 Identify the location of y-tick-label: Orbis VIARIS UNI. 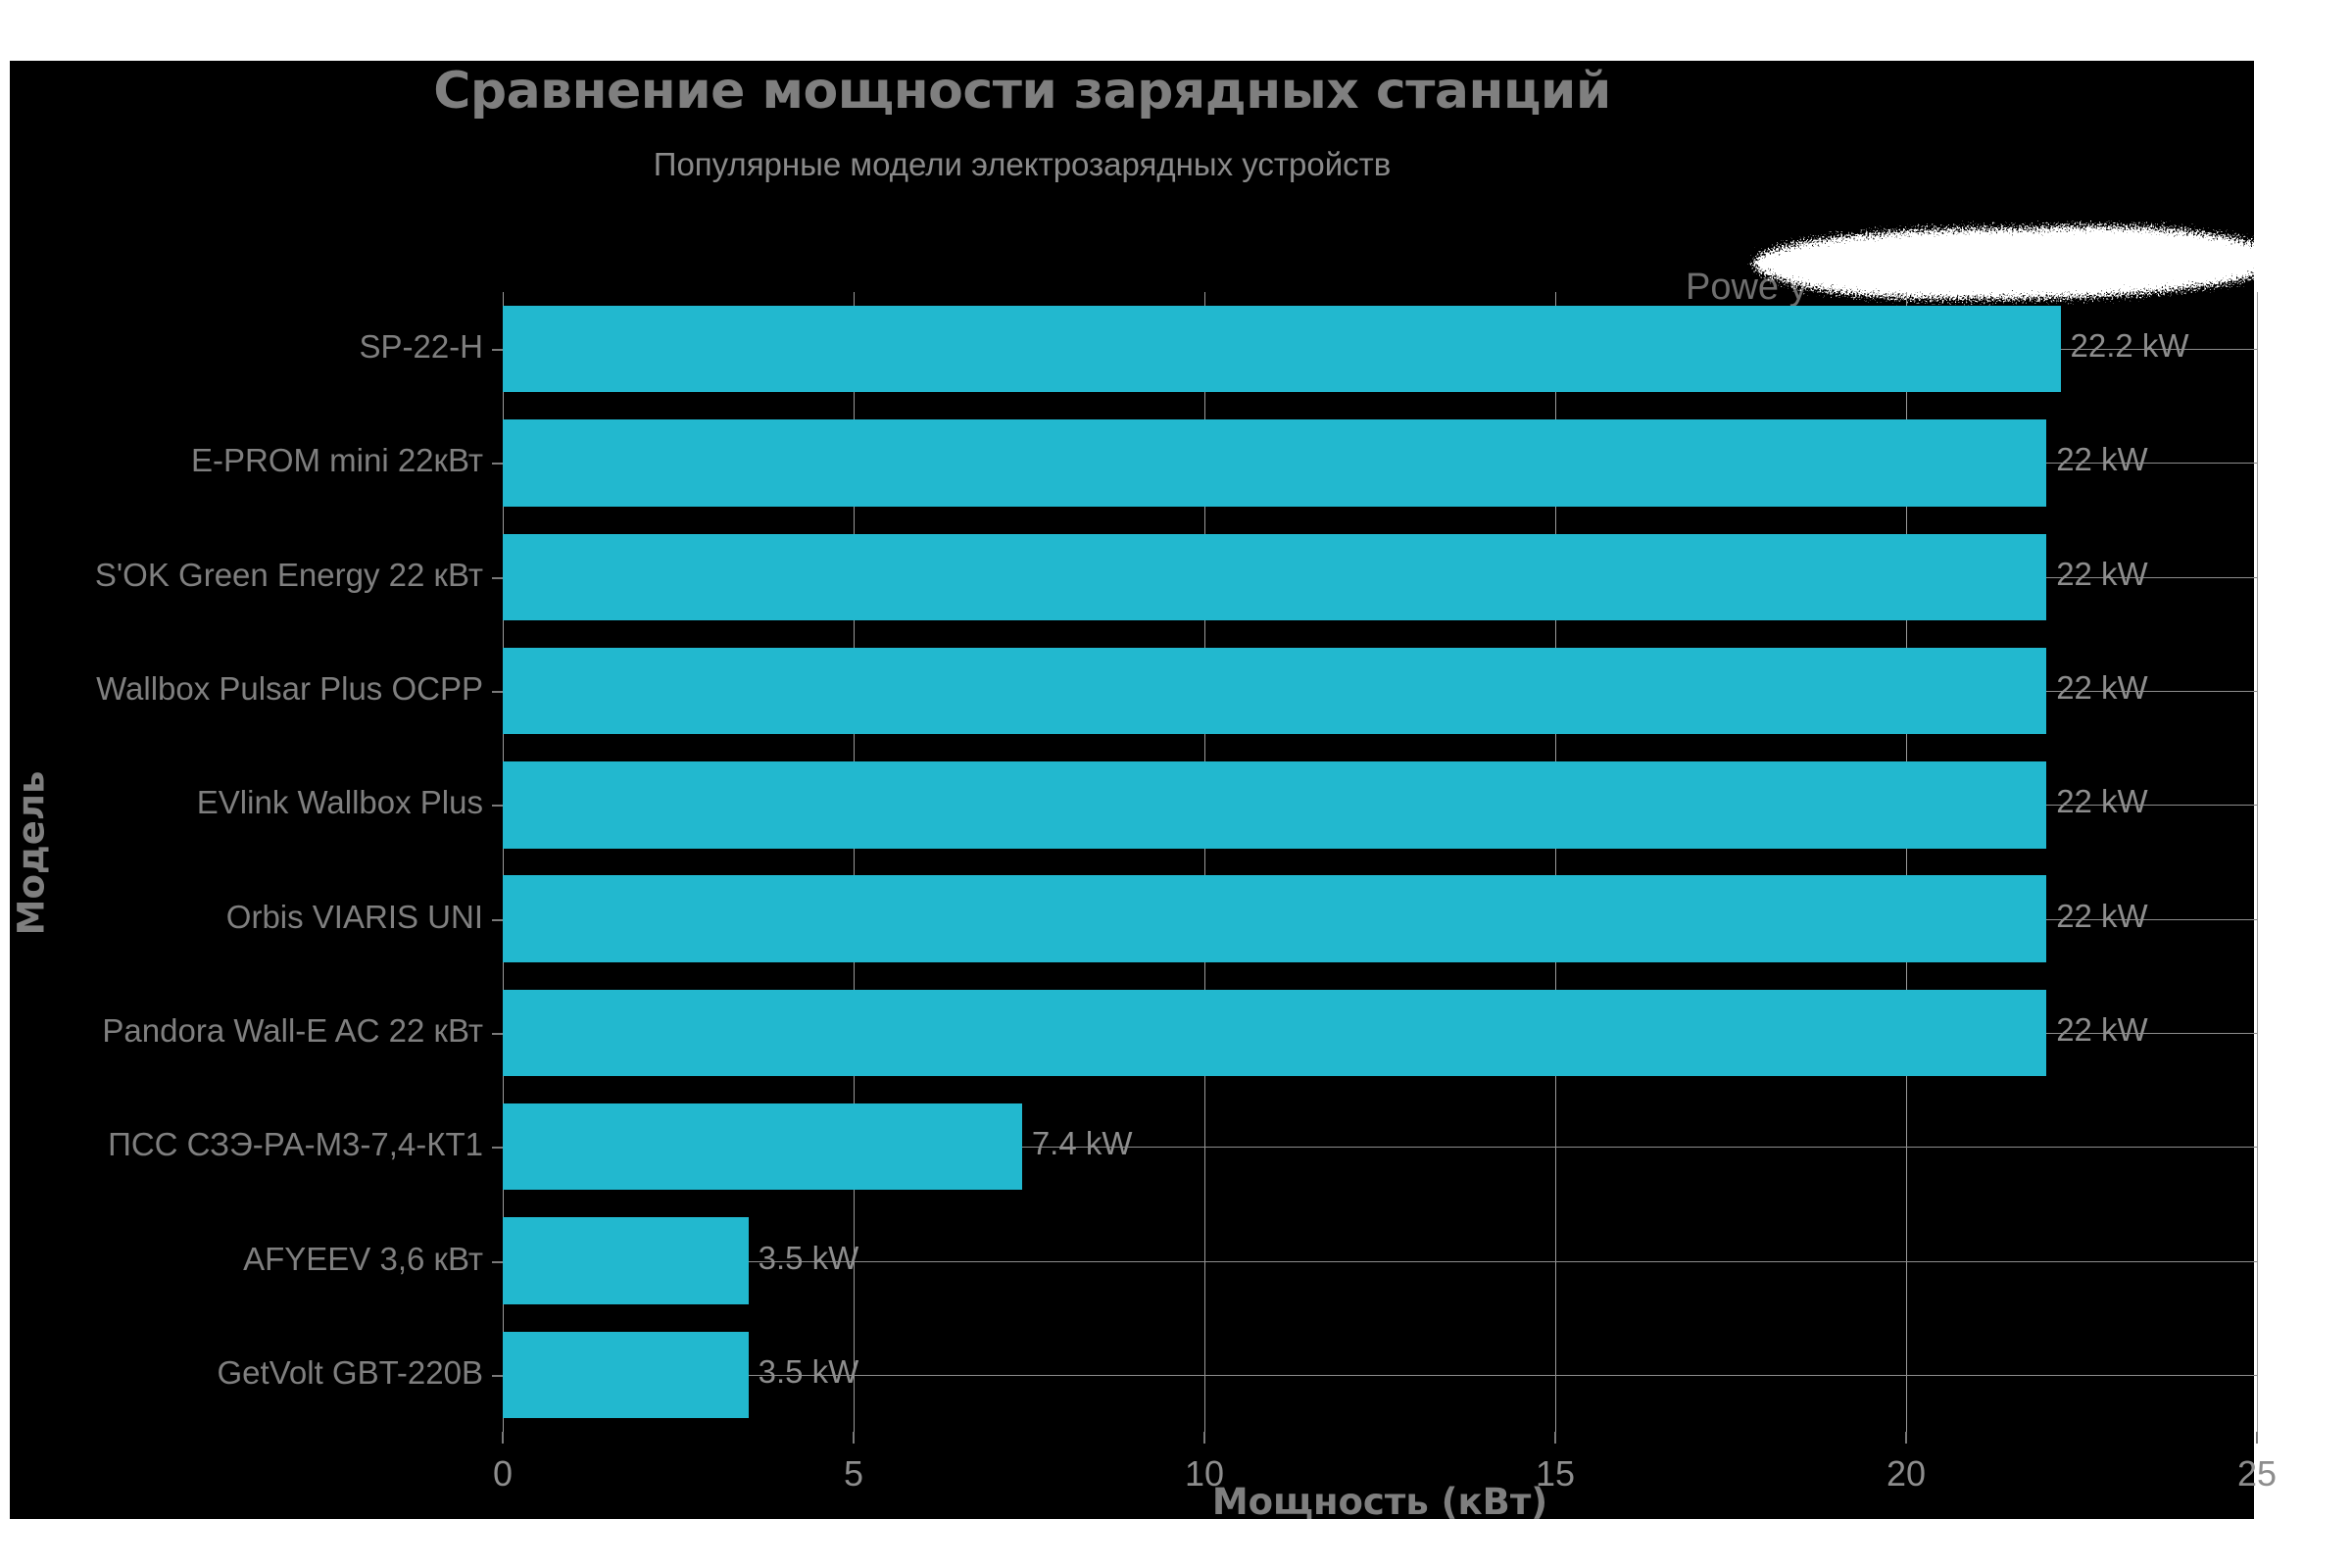
(354, 916).